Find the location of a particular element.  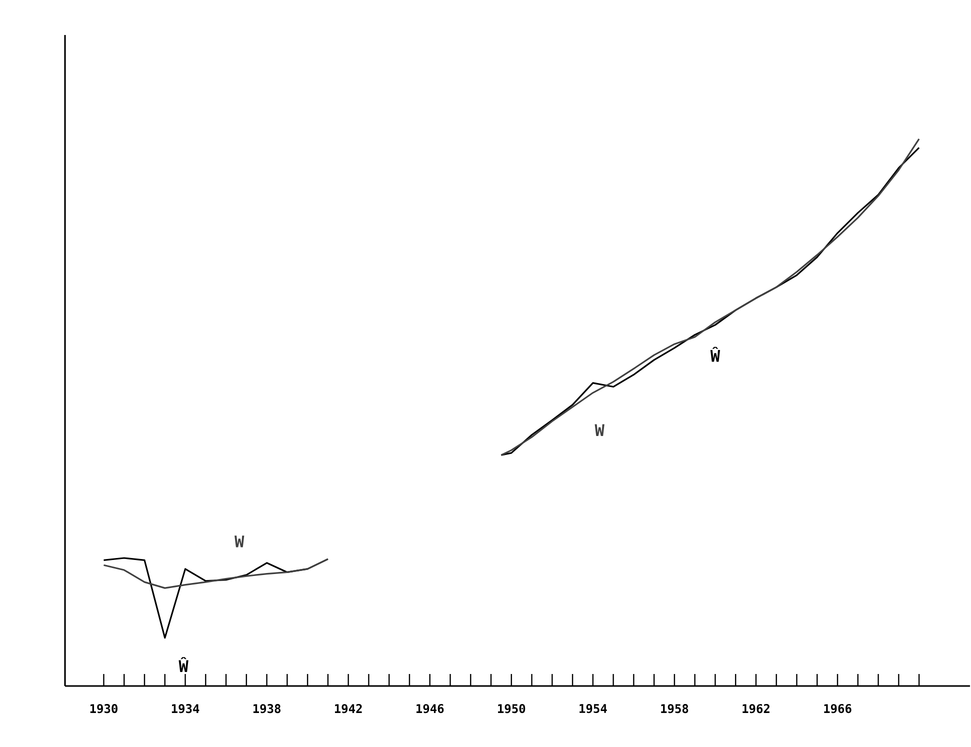

x-tick-label: 1962 is located at coordinates (756, 709).